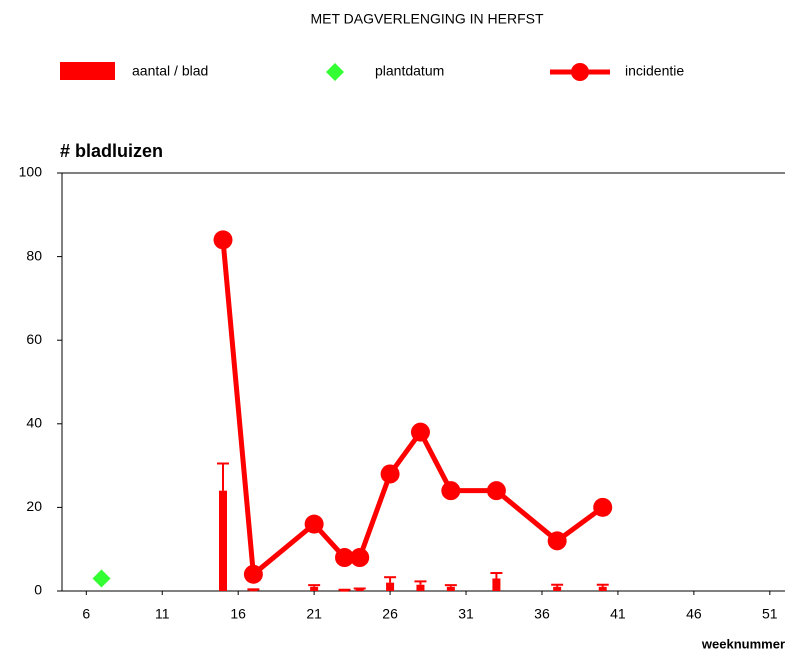  I want to click on chart-title: MET DAGVERLENGING IN HERFST, so click(427, 19).